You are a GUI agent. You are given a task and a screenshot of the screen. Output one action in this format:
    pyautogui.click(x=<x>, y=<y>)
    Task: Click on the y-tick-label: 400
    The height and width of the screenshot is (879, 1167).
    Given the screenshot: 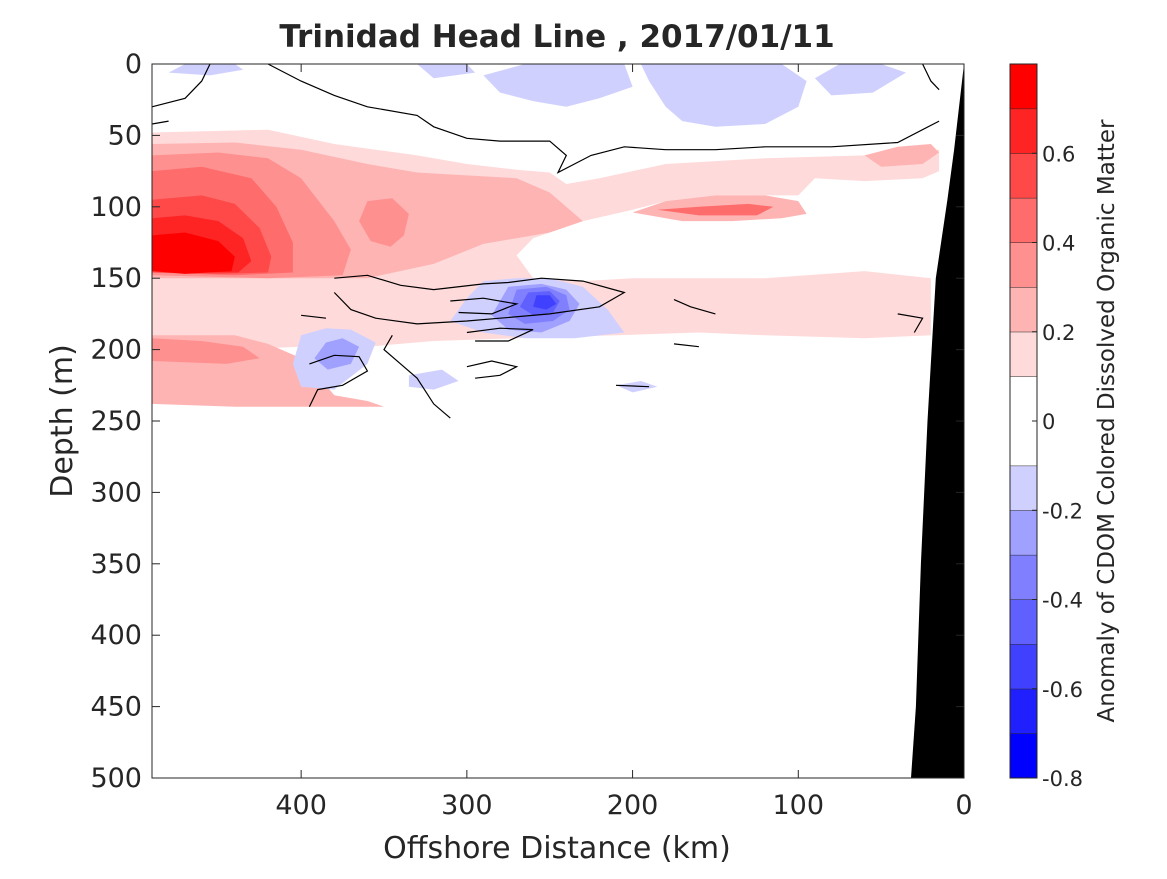 What is the action you would take?
    pyautogui.click(x=116, y=635)
    